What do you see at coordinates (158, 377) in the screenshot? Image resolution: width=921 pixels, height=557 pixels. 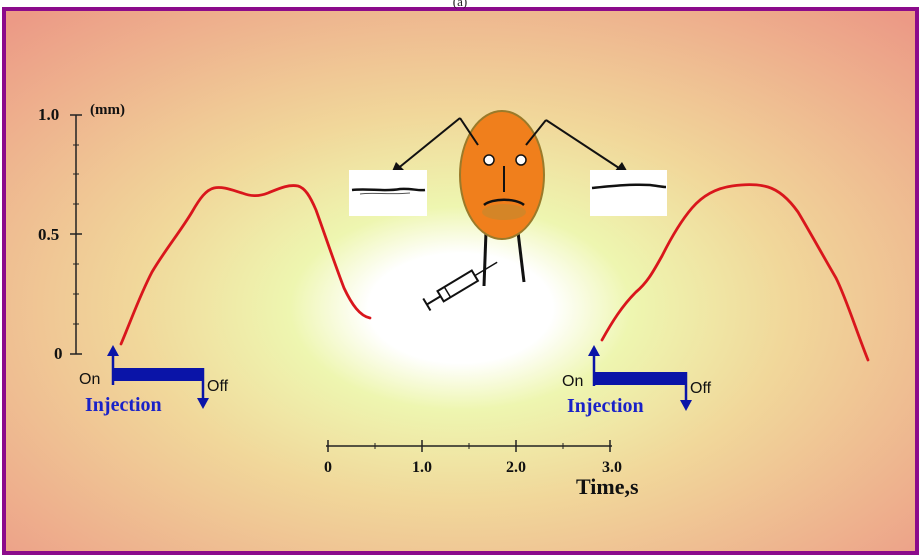 I see `injection-indicator-left` at bounding box center [158, 377].